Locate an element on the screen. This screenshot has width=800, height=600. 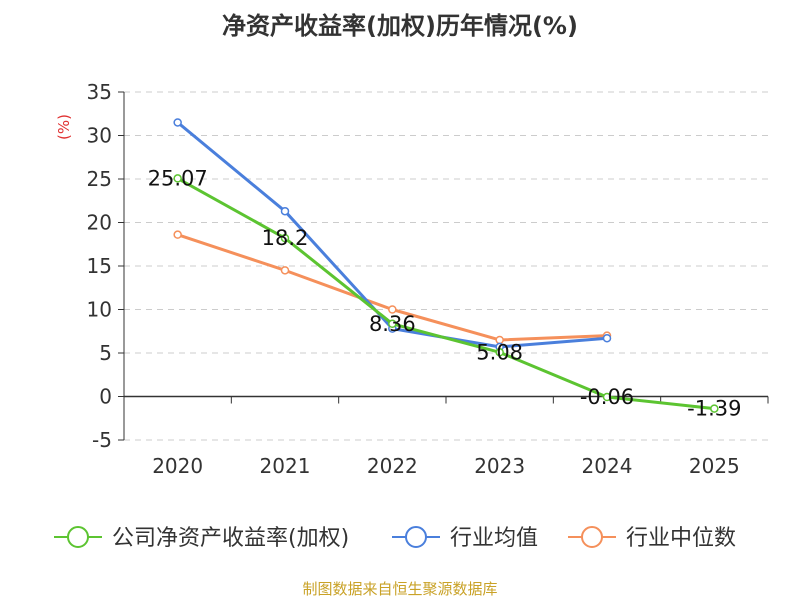
y-tick-label: 10 is located at coordinates (99, 310).